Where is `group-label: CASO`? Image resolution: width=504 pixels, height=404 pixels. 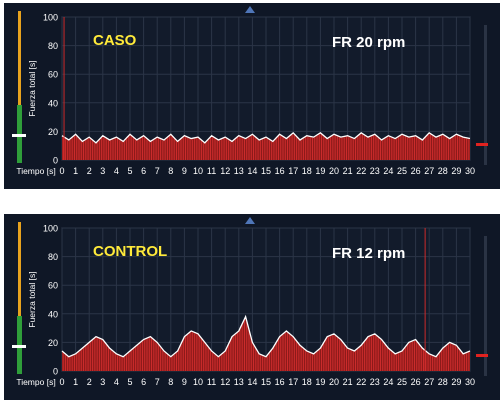 group-label: CASO is located at coordinates (115, 40).